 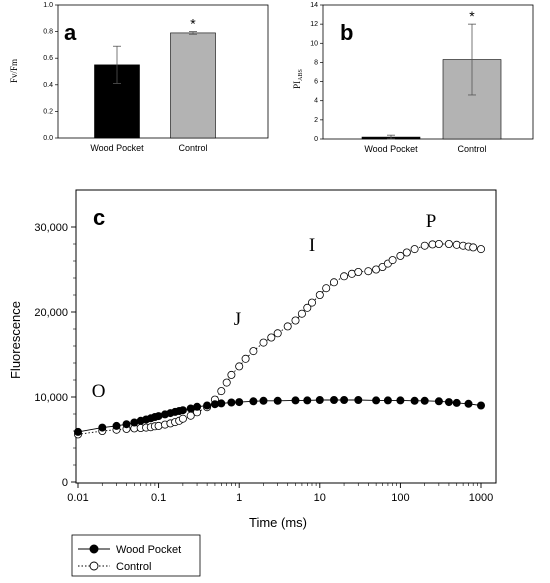 What do you see at coordinates (314, 5) in the screenshot?
I see `panel-b-y-tick-label: 14` at bounding box center [314, 5].